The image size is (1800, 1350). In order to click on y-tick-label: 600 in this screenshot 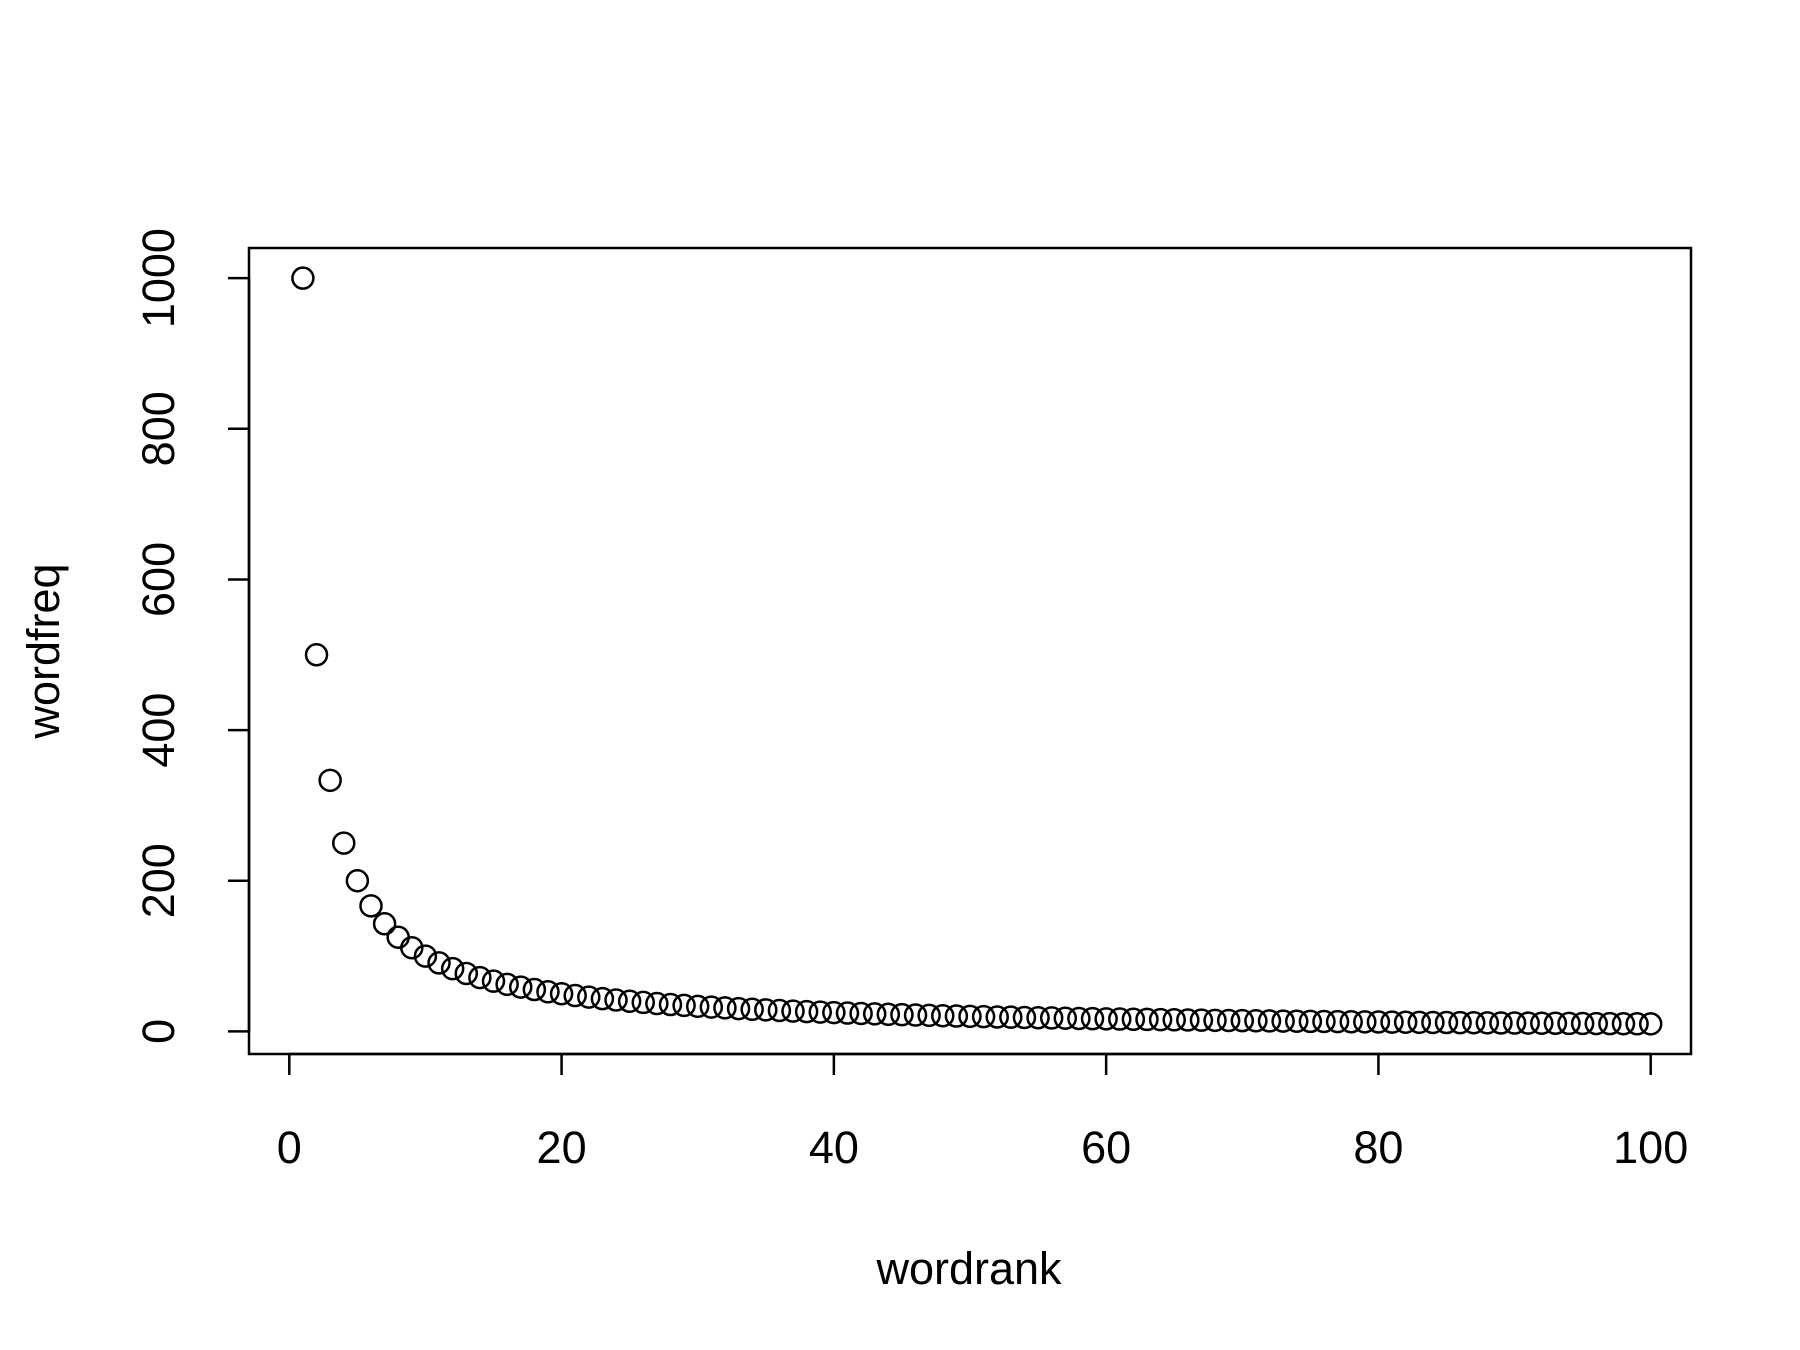, I will do `click(158, 579)`.